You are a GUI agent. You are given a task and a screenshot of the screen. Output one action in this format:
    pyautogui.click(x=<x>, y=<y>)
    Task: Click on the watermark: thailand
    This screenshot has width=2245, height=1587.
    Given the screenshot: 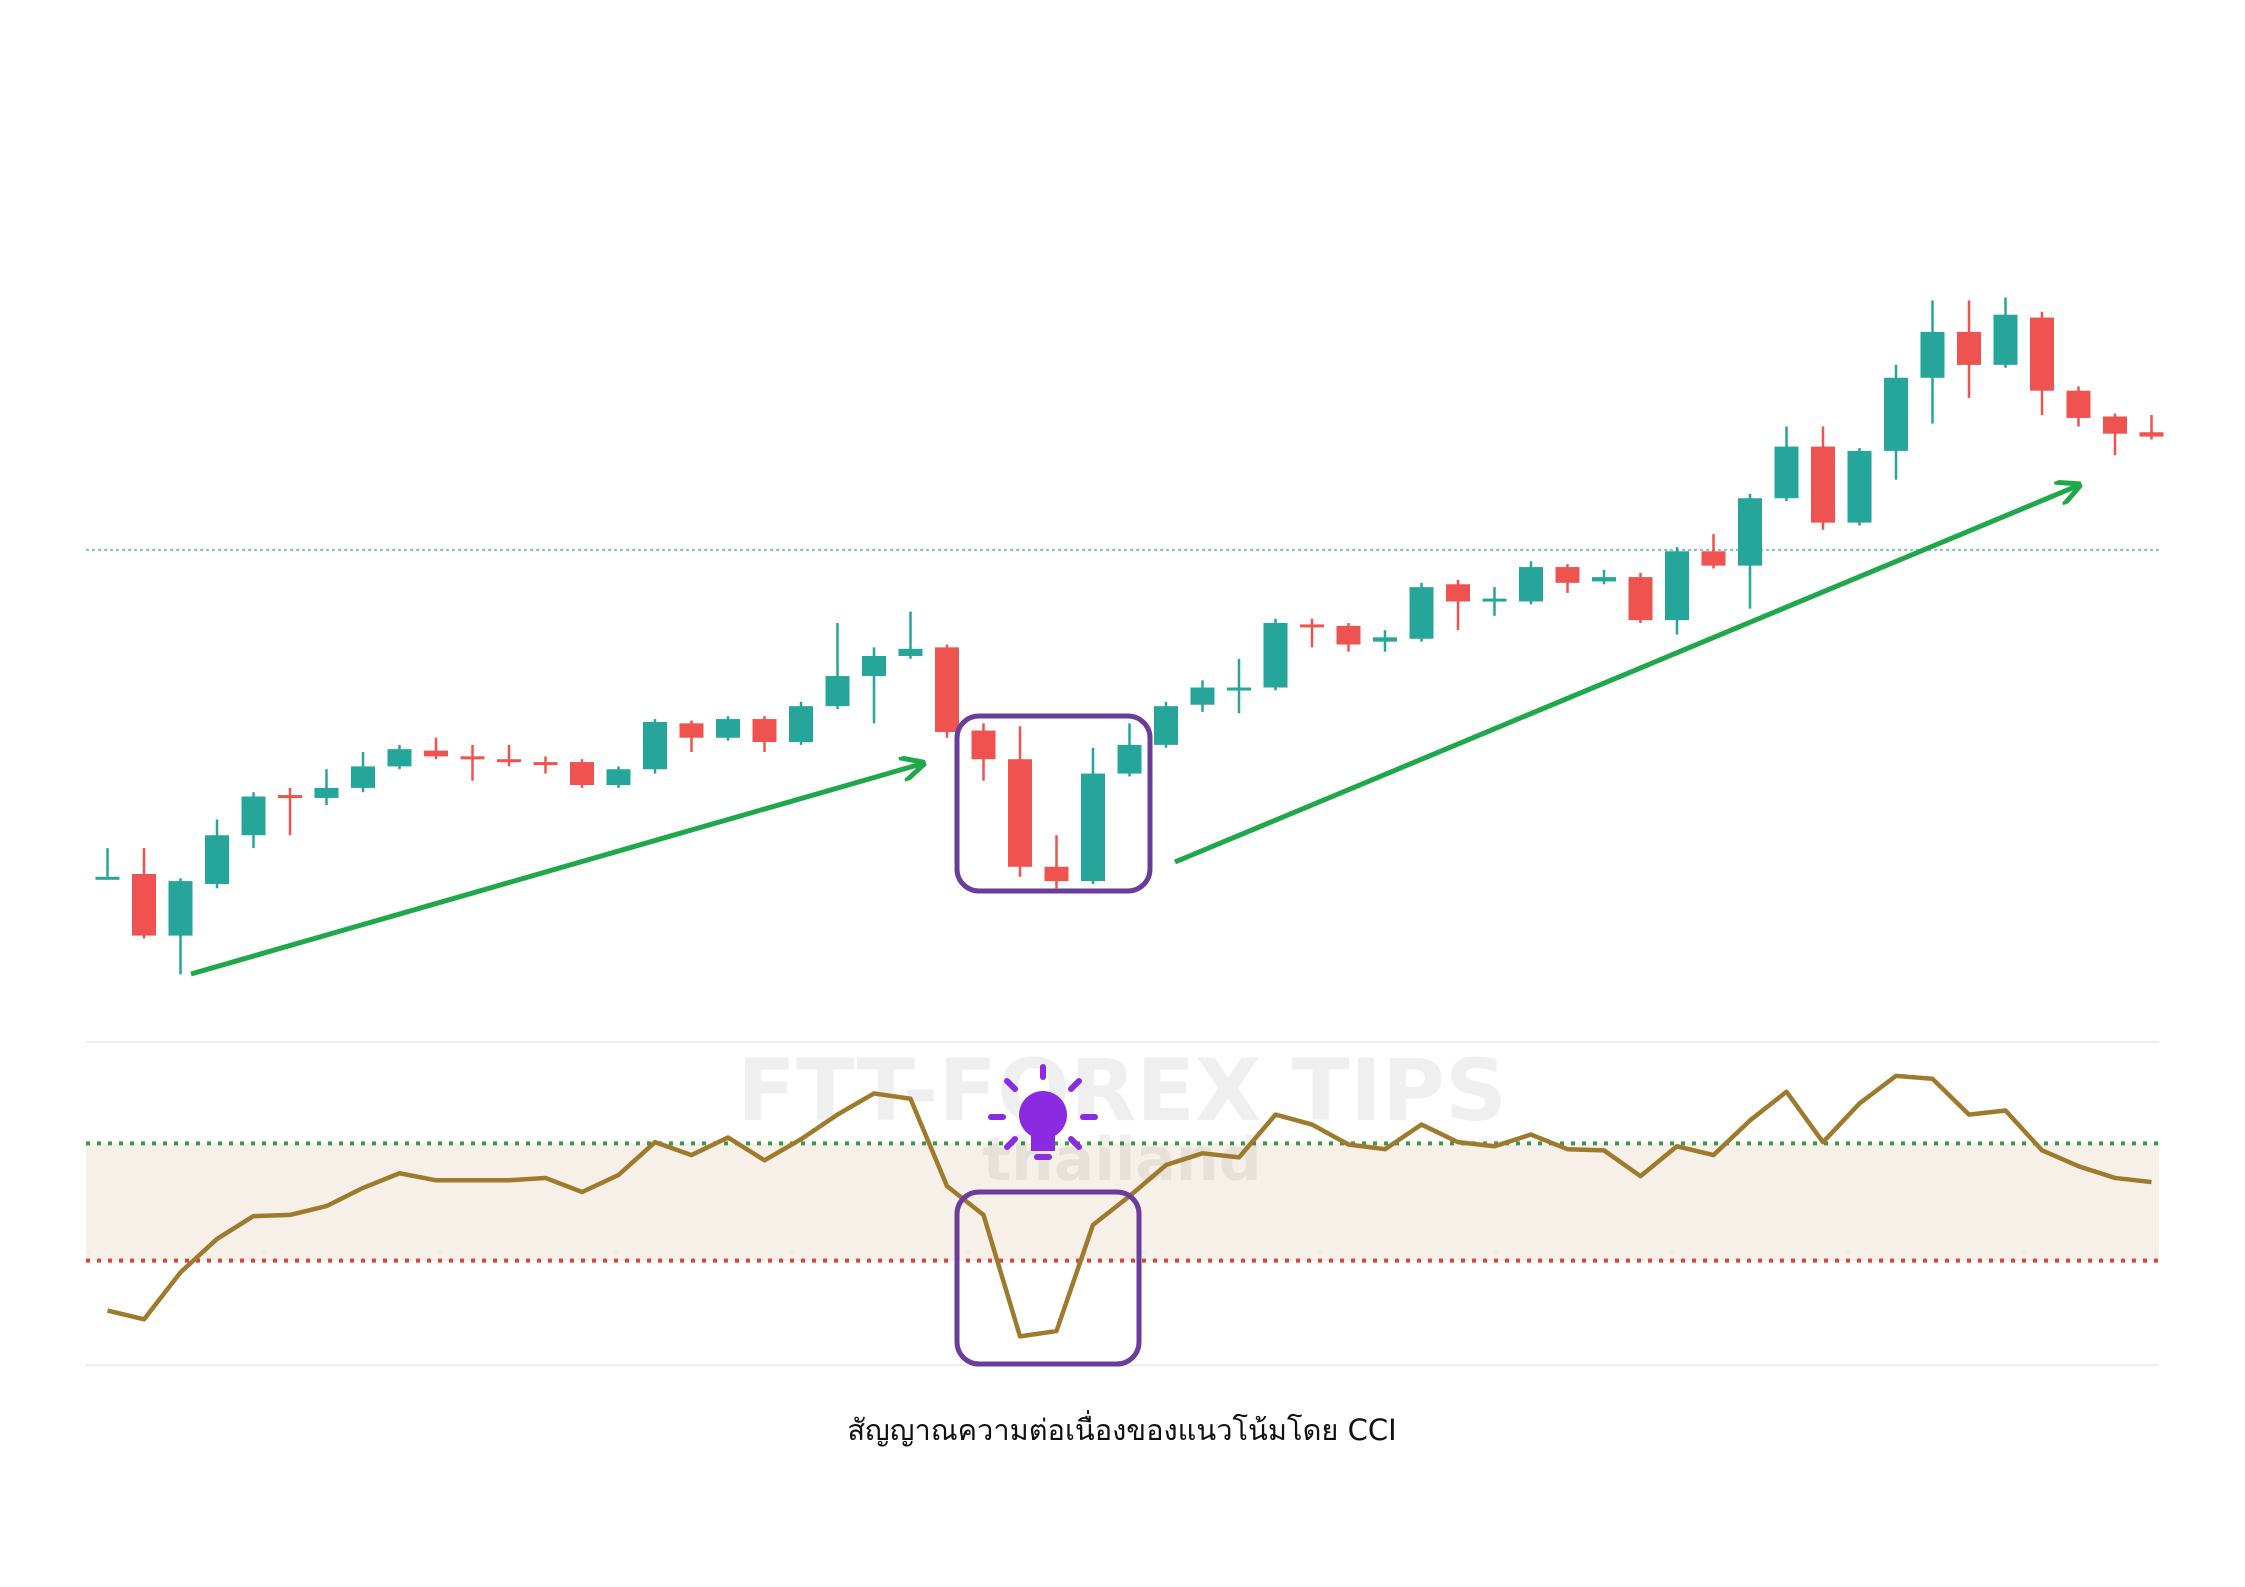 What is the action you would take?
    pyautogui.click(x=1121, y=1160)
    